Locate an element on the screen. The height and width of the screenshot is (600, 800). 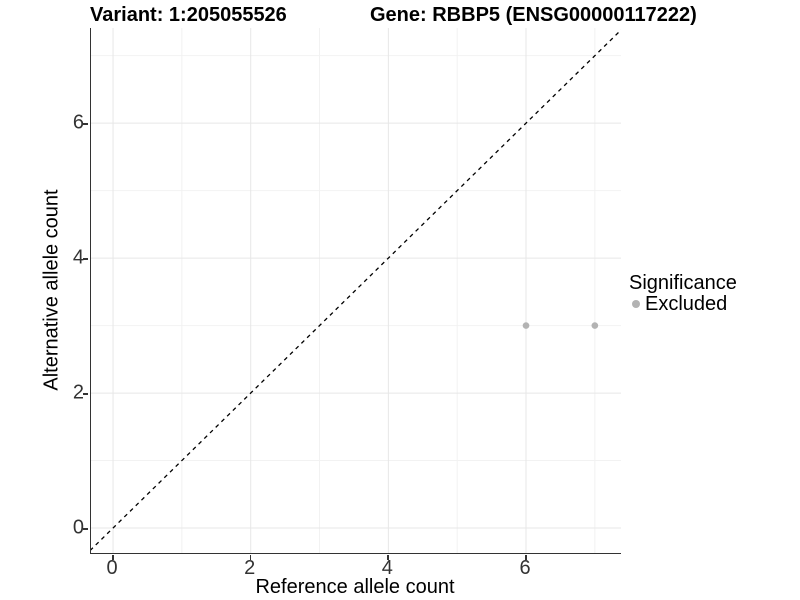
y-axis-title: Alternative allele count is located at coordinates (51, 290).